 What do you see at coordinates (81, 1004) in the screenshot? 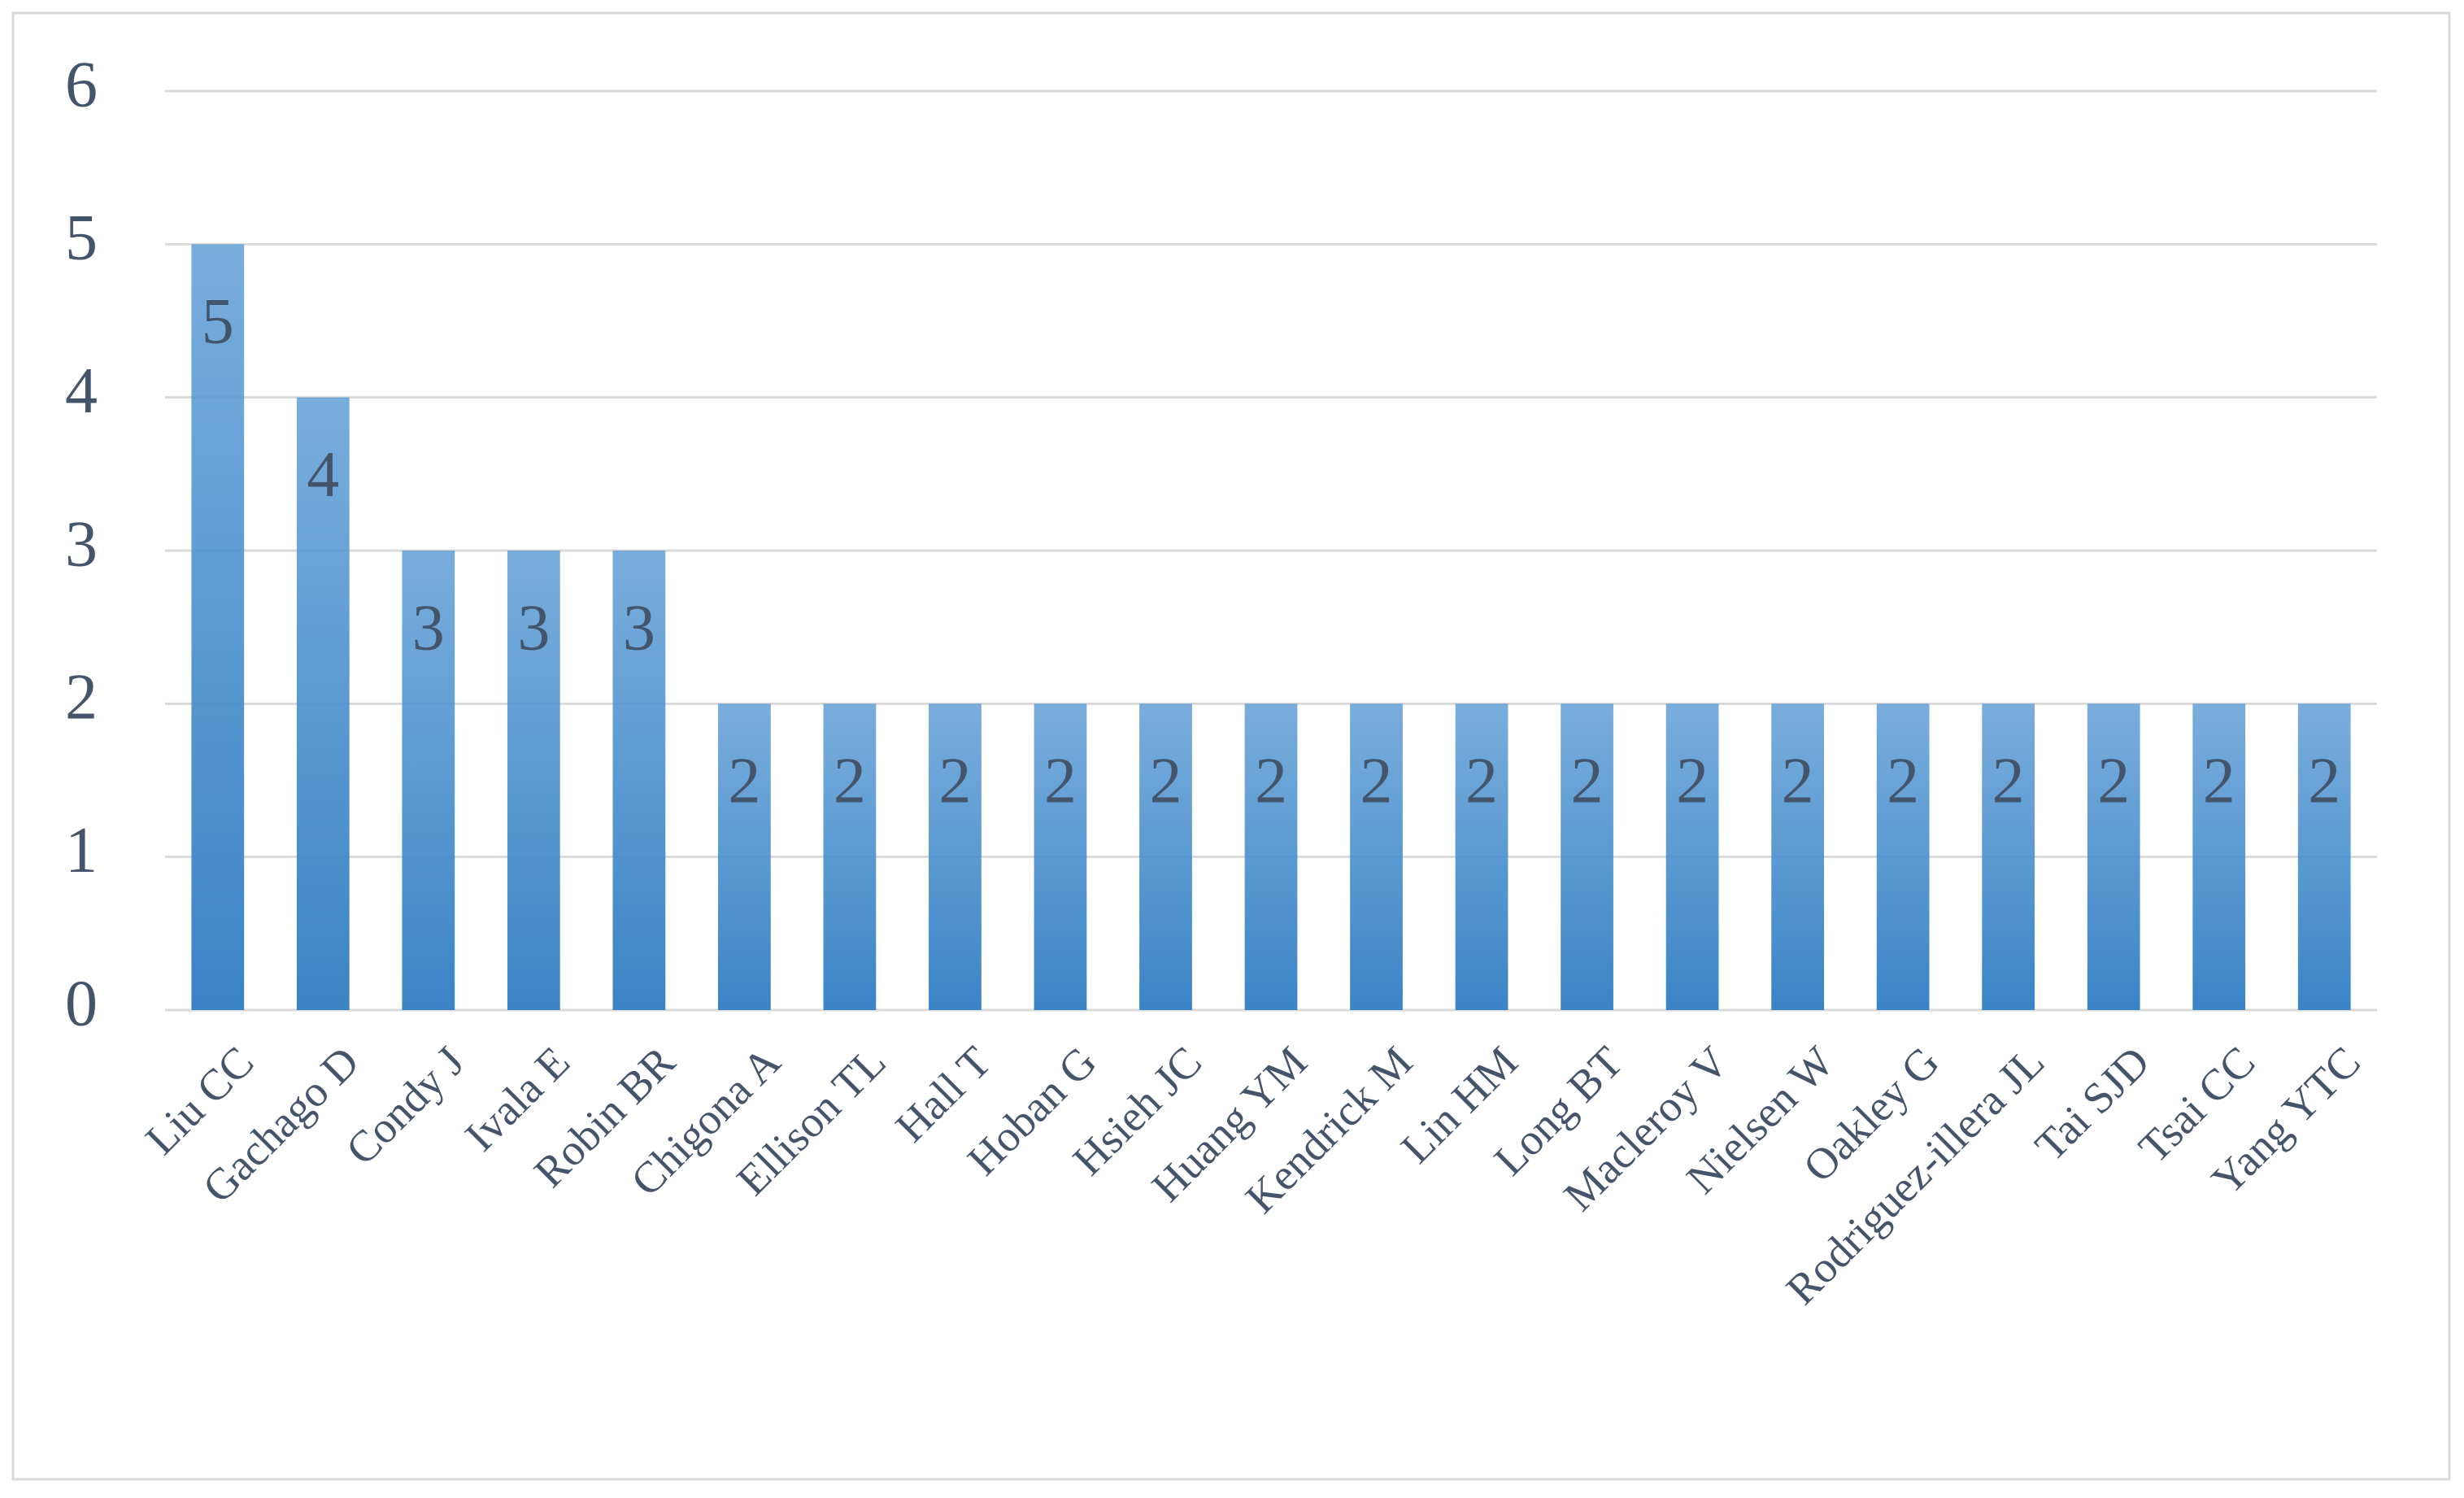
I see `y-tick-label: 0` at bounding box center [81, 1004].